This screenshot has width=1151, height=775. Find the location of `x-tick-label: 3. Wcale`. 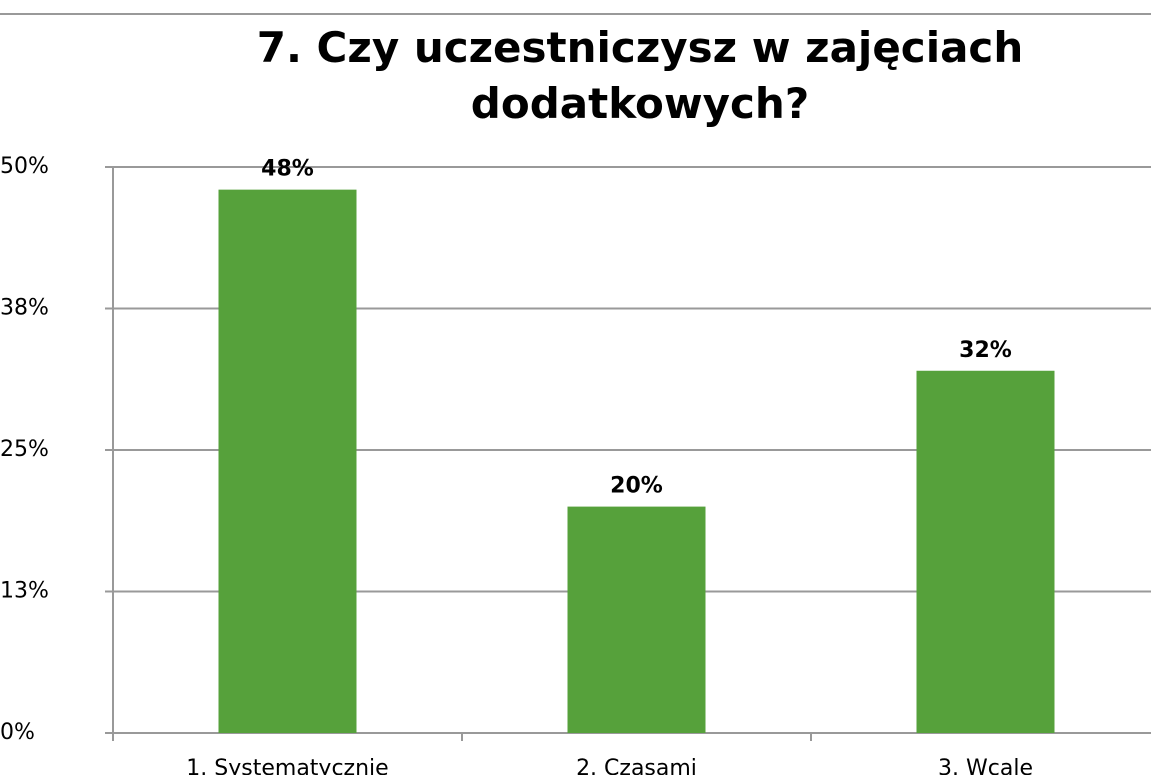

x-tick-label: 3. Wcale is located at coordinates (985, 765).